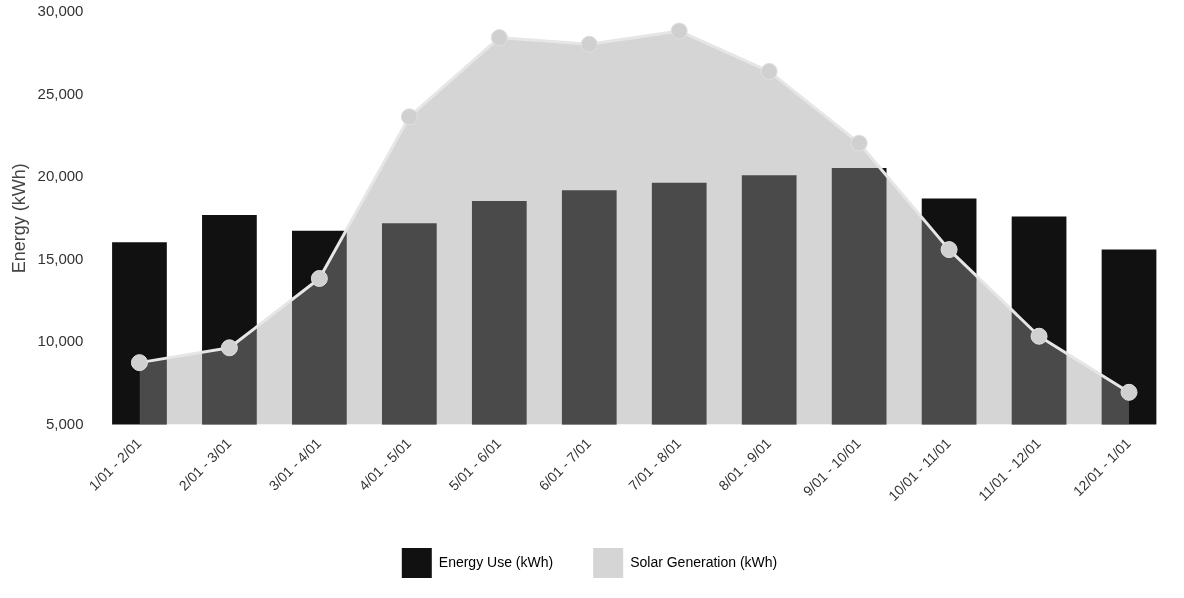 The width and height of the screenshot is (1184, 598). I want to click on x-tick-label: 6/01 - 7/01, so click(565, 464).